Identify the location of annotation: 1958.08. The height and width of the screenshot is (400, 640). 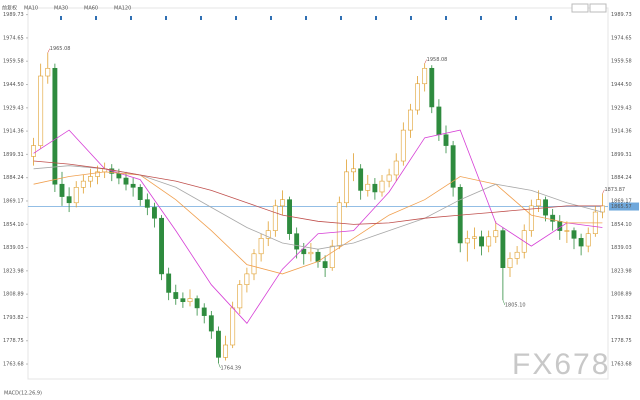
(437, 60).